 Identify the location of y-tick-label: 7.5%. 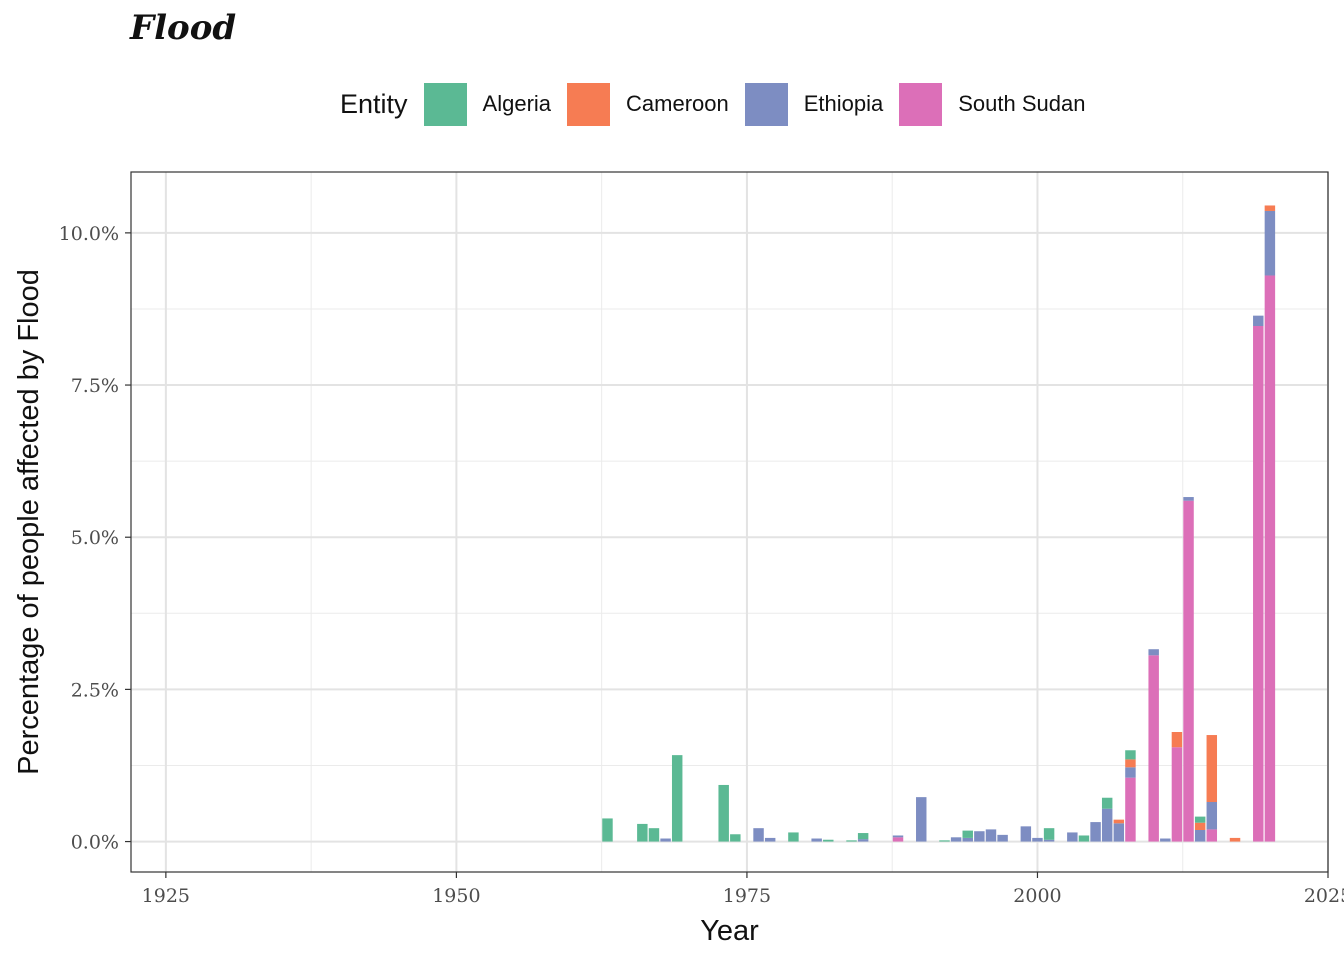
(95, 386).